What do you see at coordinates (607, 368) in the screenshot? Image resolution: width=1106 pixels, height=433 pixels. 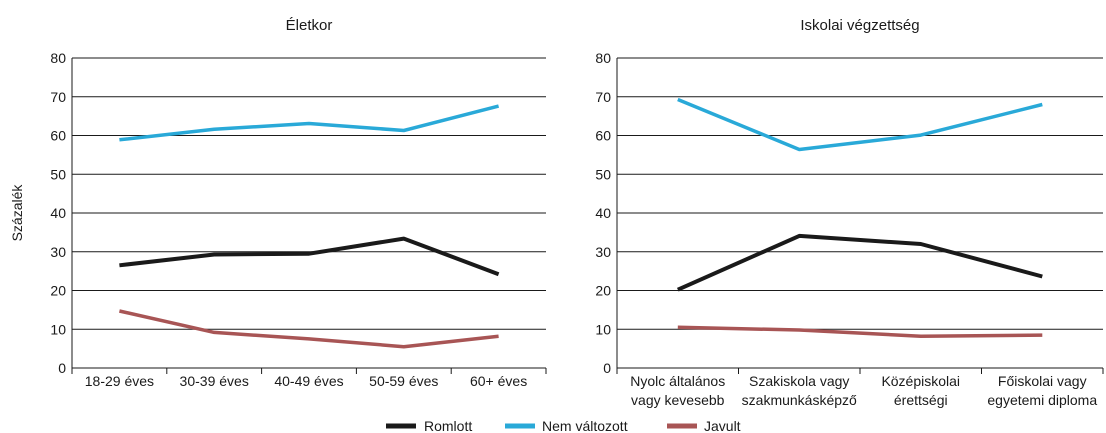 I see `y-tick-label-edu-0: 0` at bounding box center [607, 368].